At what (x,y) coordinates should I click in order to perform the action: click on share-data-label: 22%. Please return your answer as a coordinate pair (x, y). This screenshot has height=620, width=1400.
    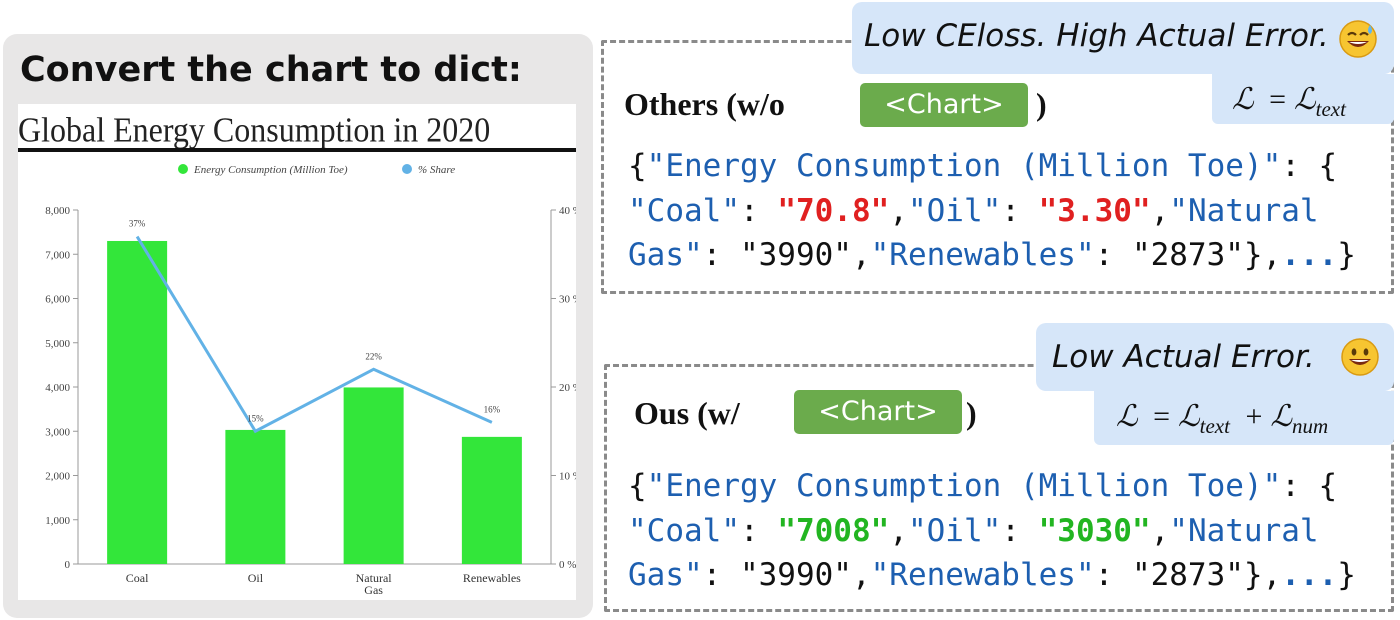
    Looking at the image, I should click on (373, 356).